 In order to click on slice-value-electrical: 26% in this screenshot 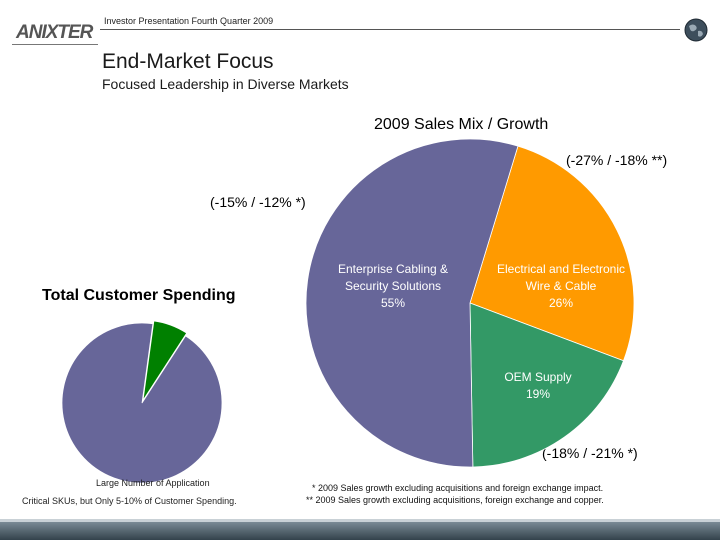, I will do `click(561, 303)`.